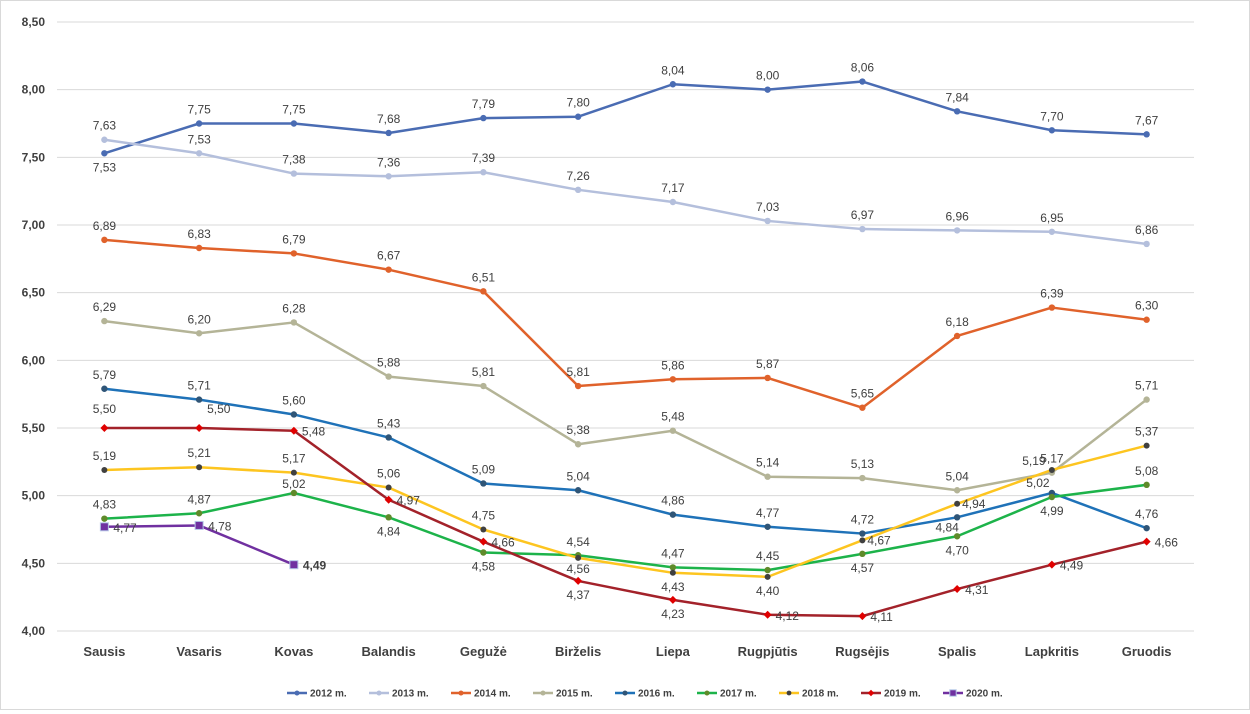 This screenshot has width=1250, height=714. What do you see at coordinates (199, 319) in the screenshot?
I see `data-label: 6,20` at bounding box center [199, 319].